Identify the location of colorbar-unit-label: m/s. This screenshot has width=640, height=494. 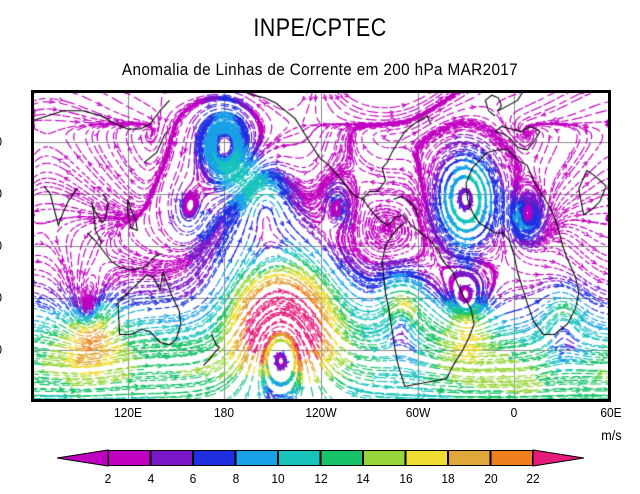
(611, 435).